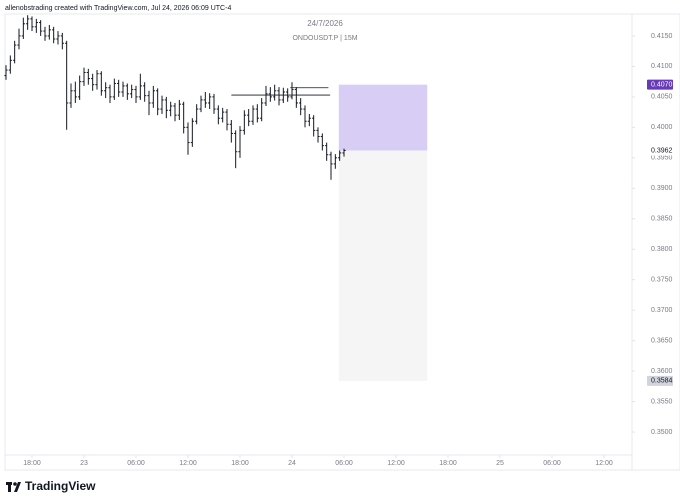 The image size is (680, 502). I want to click on target-price-label: 0.4070, so click(662, 85).